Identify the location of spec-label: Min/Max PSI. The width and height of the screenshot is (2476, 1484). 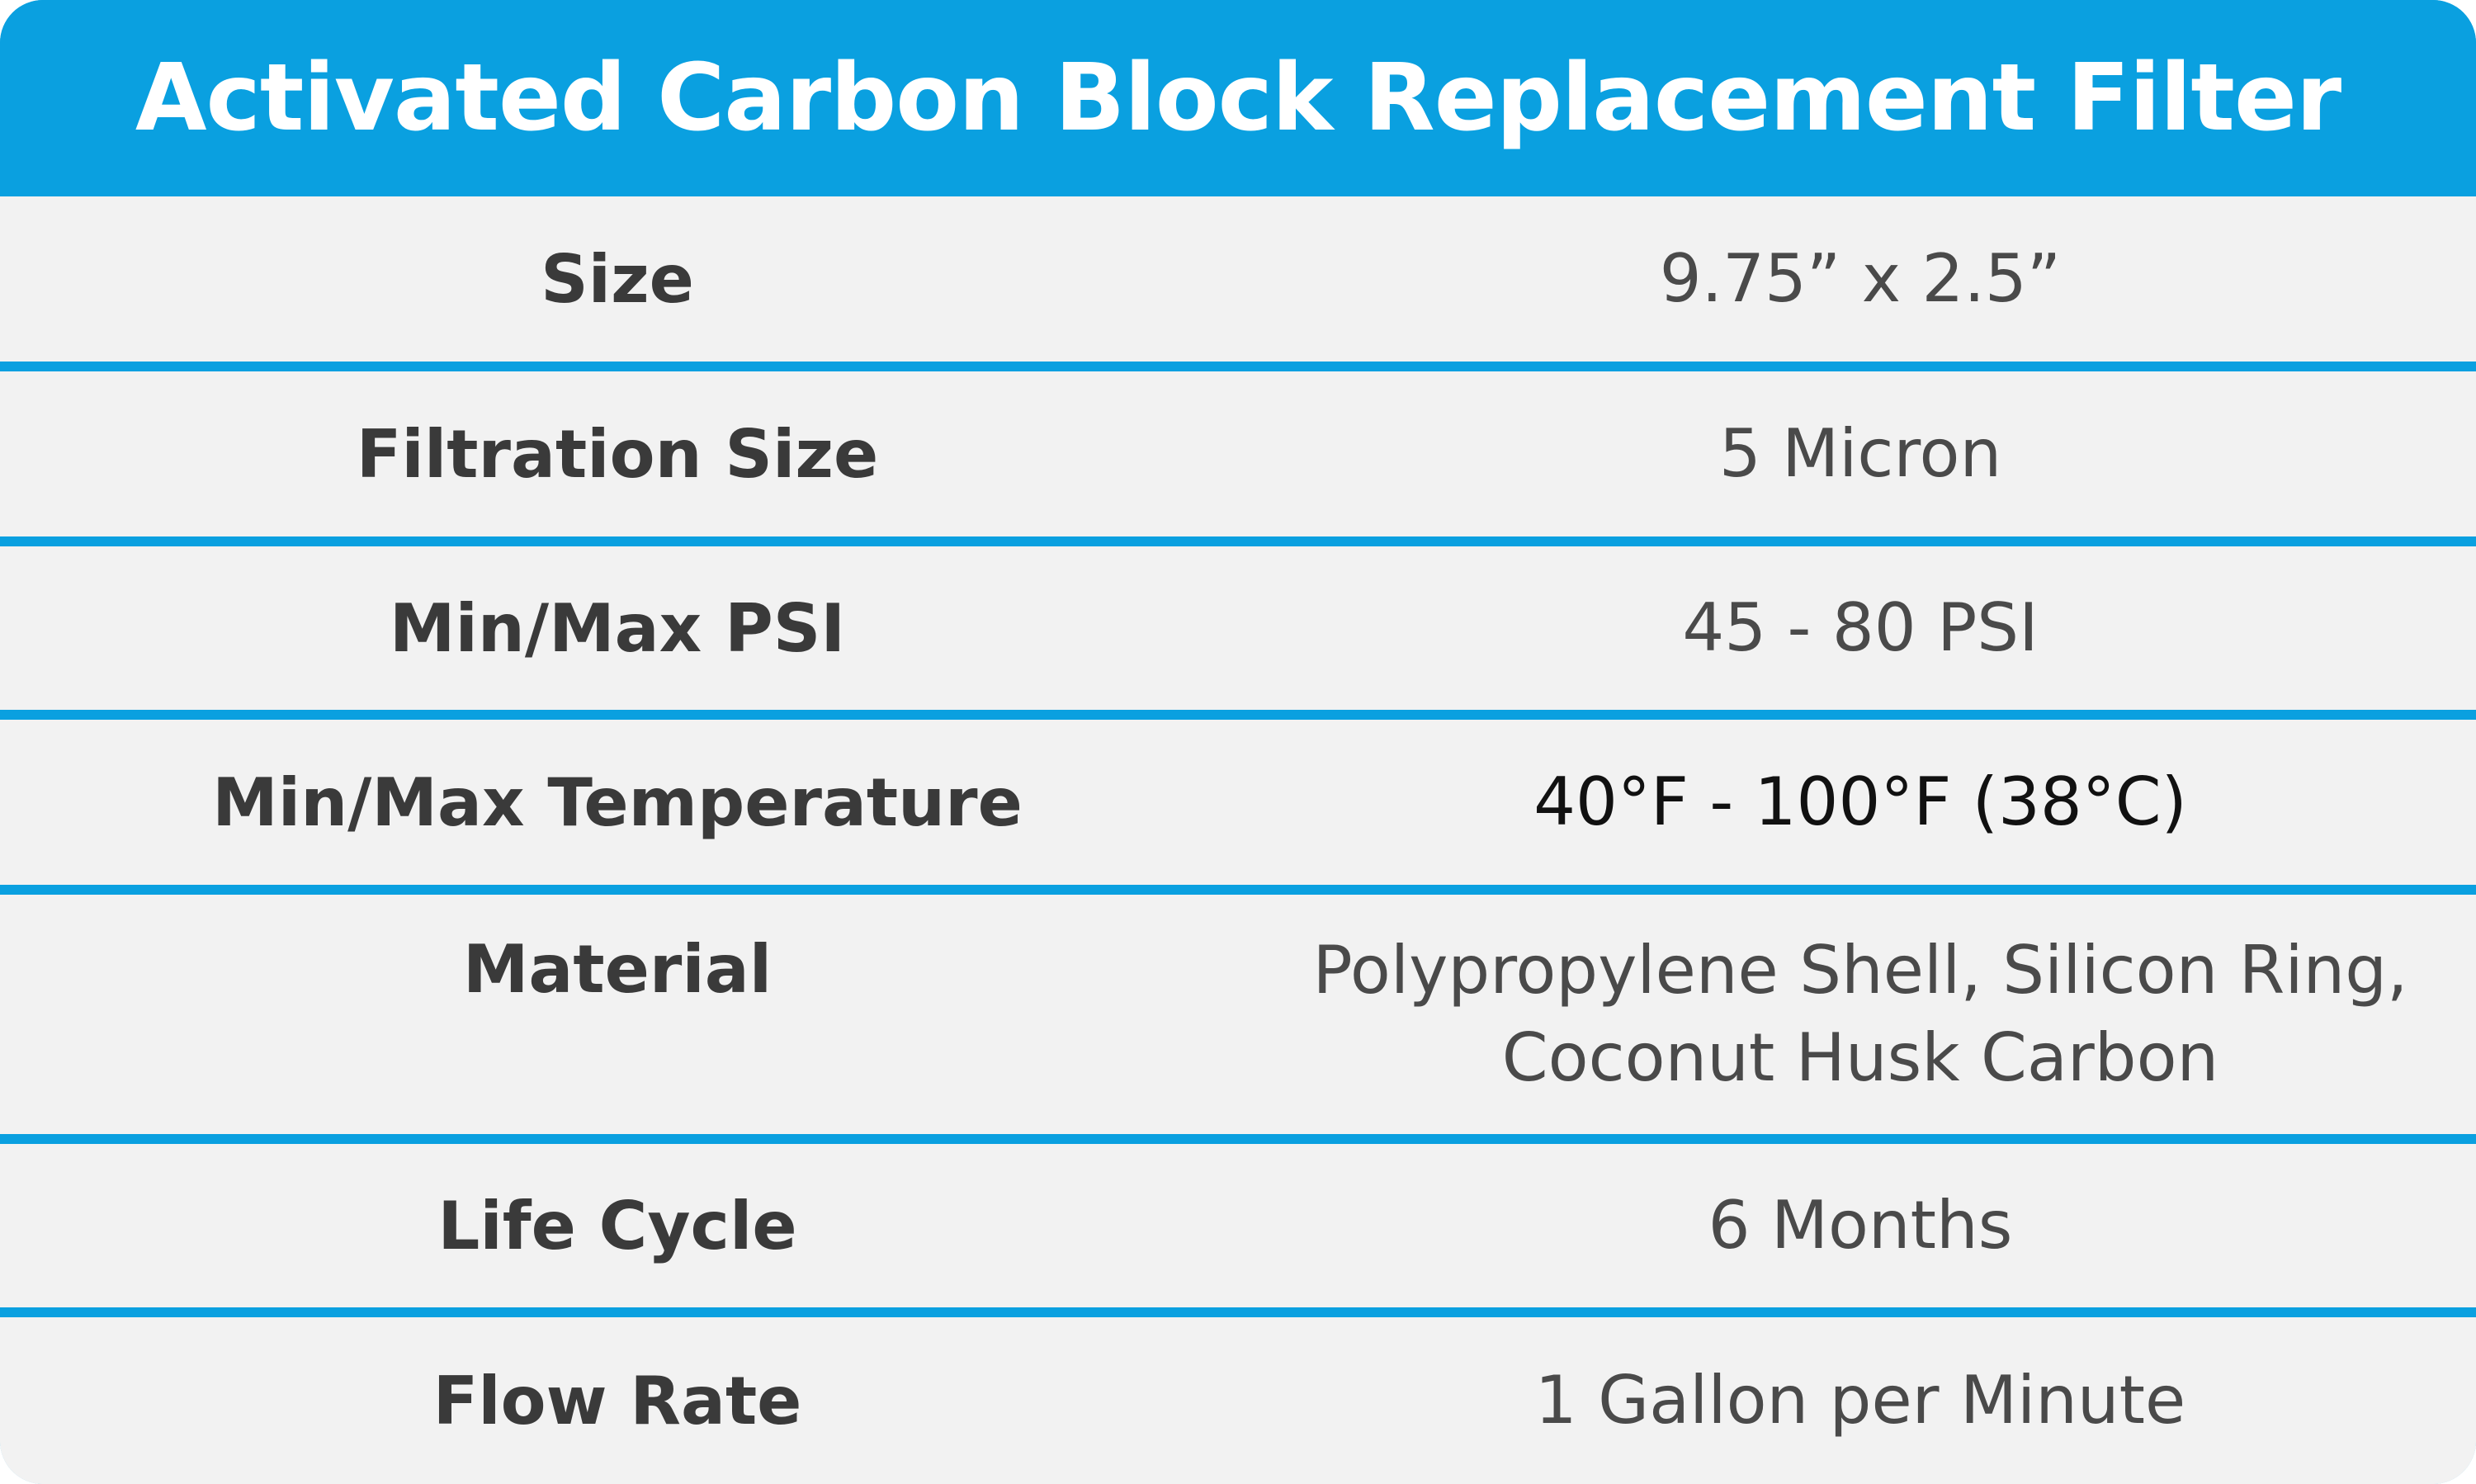
(617, 628).